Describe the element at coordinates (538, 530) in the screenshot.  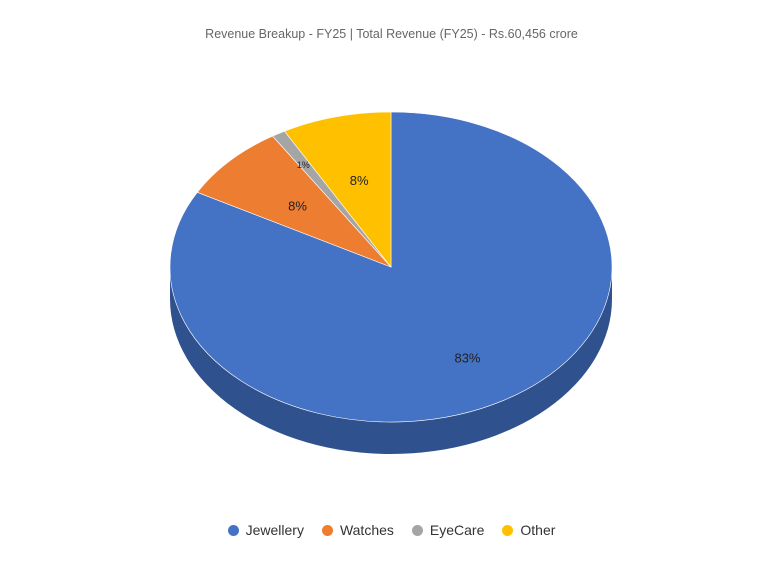
I see `legend-label: Other` at that location.